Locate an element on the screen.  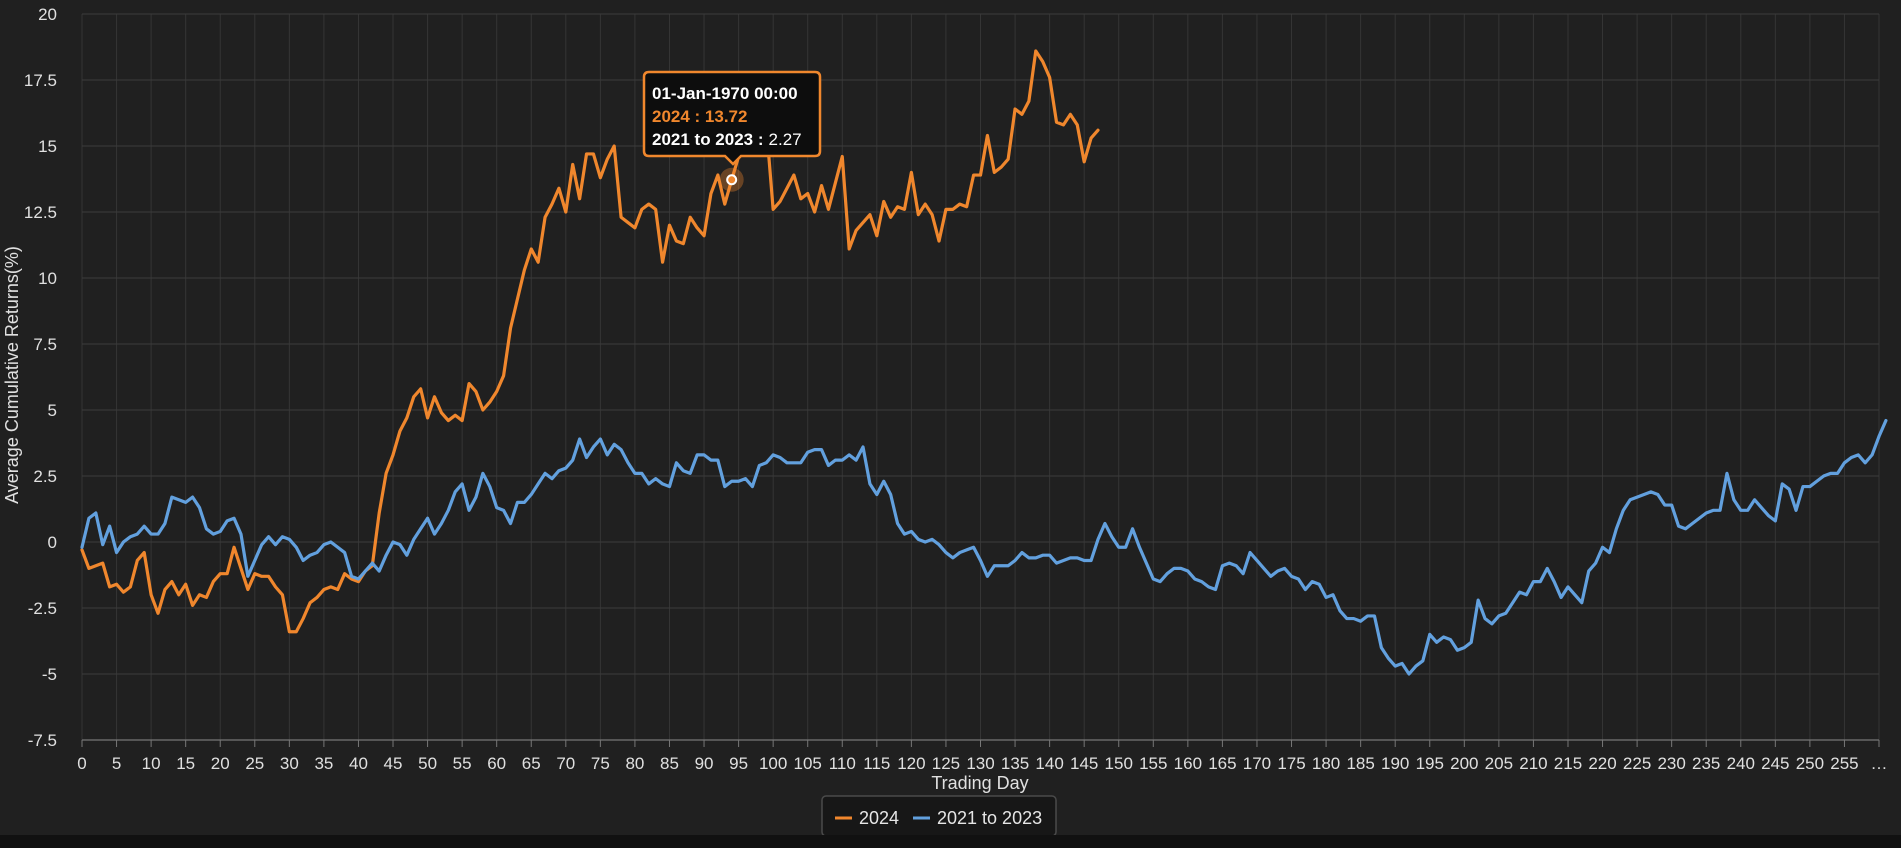
y-tick-label: -7.5 is located at coordinates (42, 740).